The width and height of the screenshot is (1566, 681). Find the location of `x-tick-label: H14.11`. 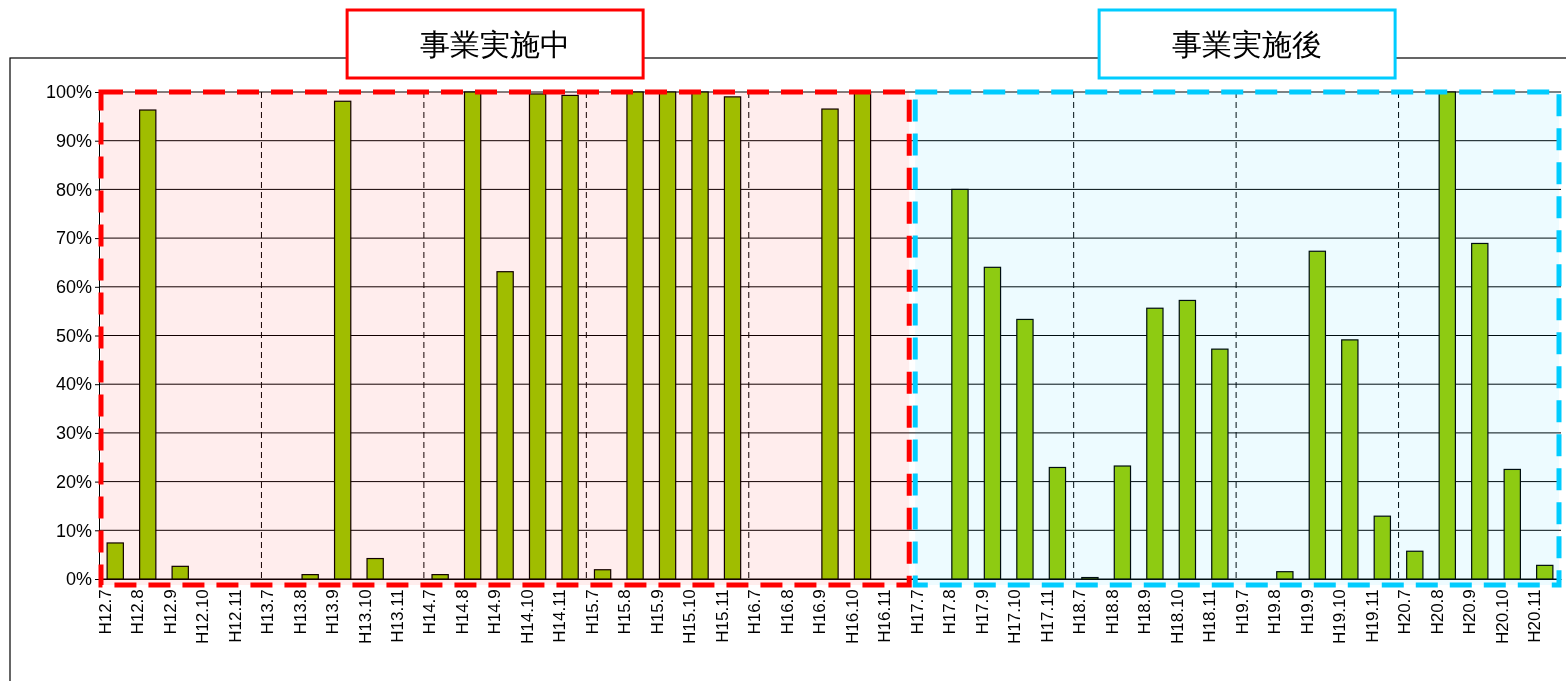

x-tick-label: H14.11 is located at coordinates (560, 616).